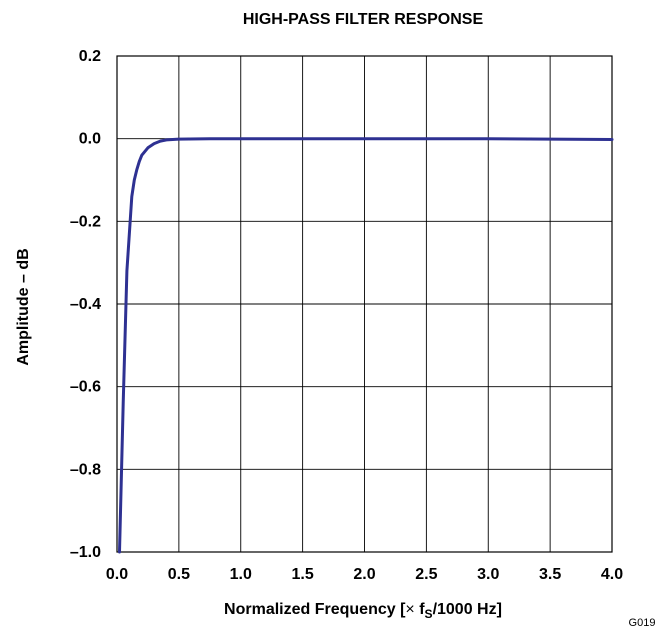 The width and height of the screenshot is (670, 635). Describe the element at coordinates (85, 469) in the screenshot. I see `y-tick-label: –0.8` at that location.